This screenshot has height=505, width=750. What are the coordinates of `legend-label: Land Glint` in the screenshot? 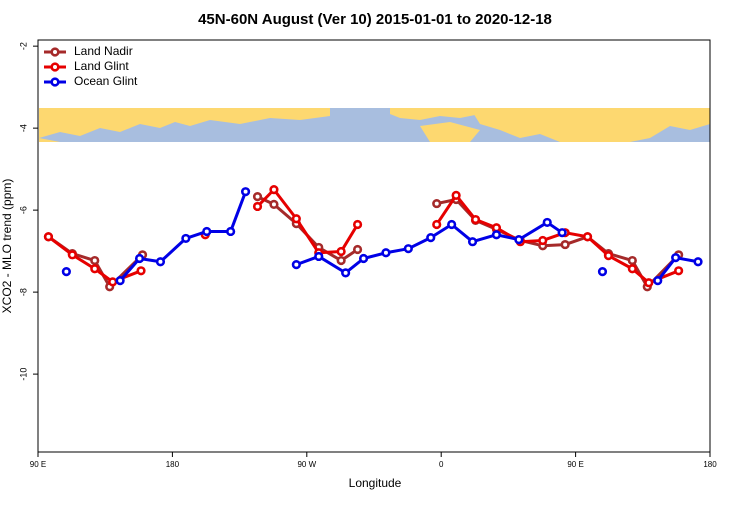 It's located at (101, 66).